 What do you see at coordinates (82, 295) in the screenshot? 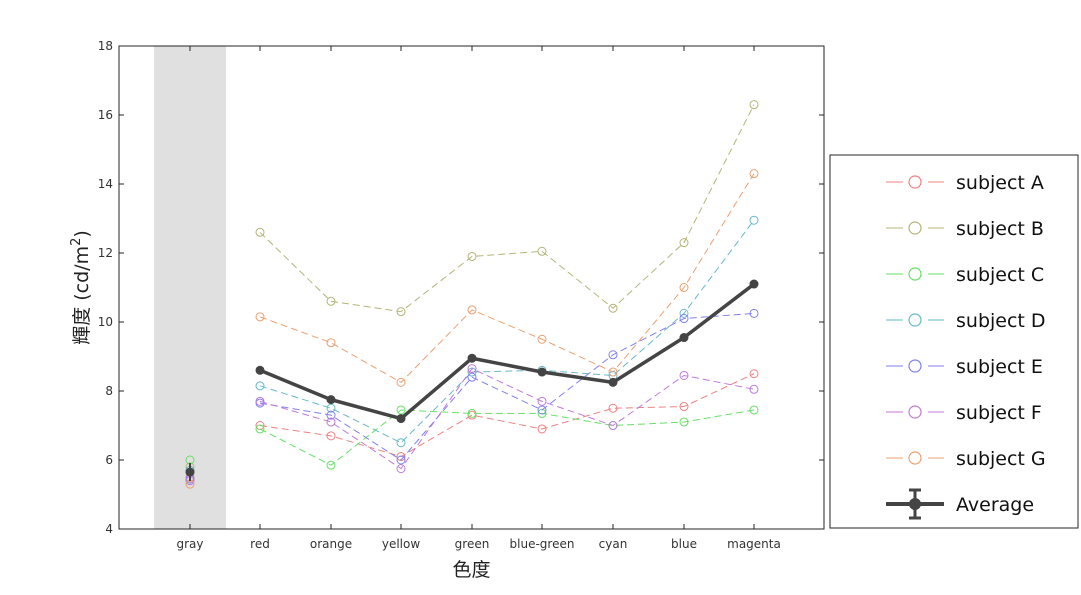
I see `y-axis-label-main: 輝度 (cd/m` at bounding box center [82, 295].